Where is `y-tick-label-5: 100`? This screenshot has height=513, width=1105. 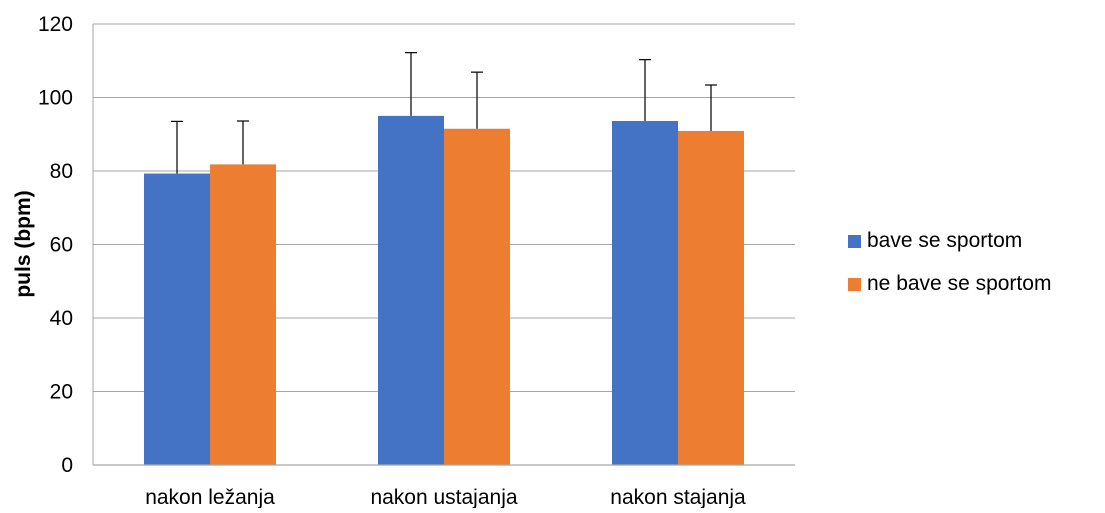
y-tick-label-5: 100 is located at coordinates (55, 98).